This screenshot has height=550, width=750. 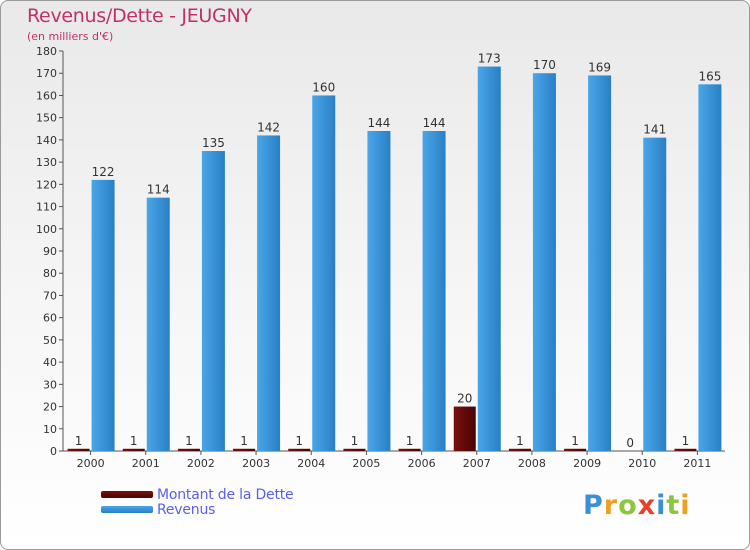 I want to click on logo-letter: x, so click(x=647, y=505).